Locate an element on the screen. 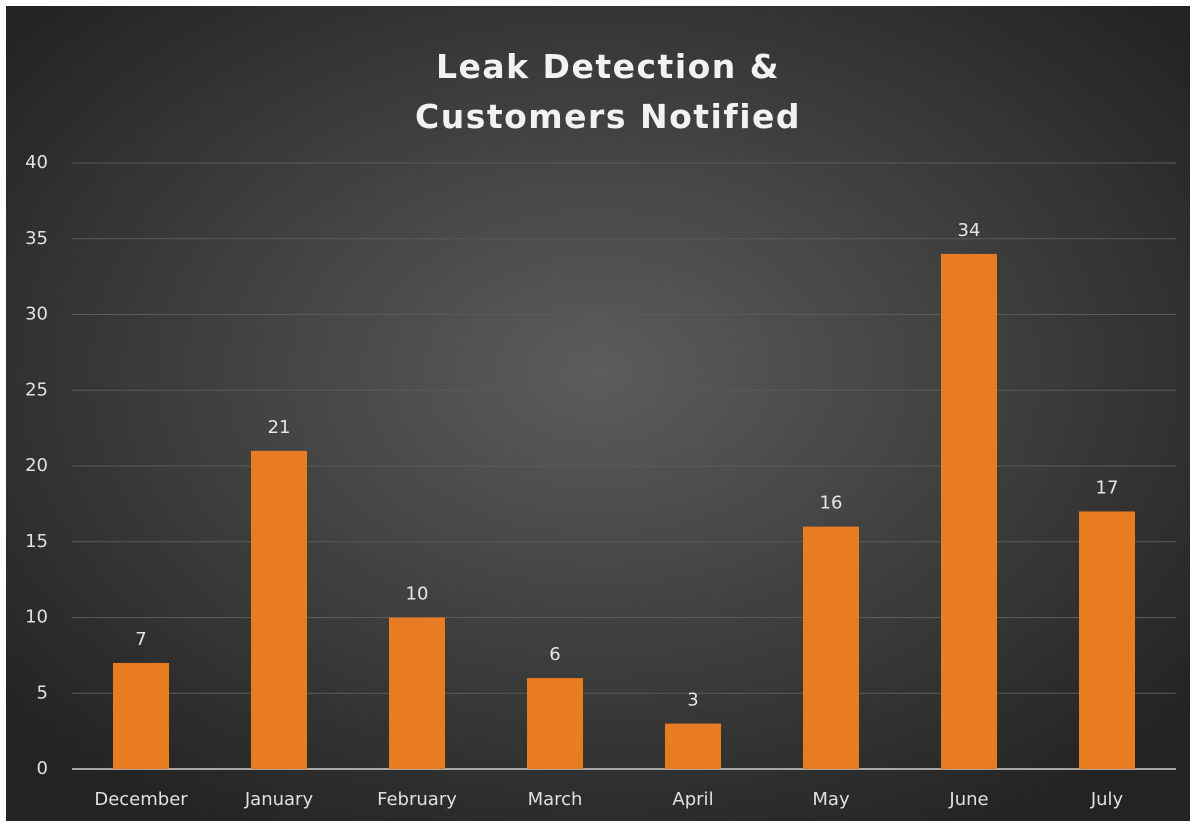 The image size is (1196, 827). y-tick-label: 30 is located at coordinates (36, 314).